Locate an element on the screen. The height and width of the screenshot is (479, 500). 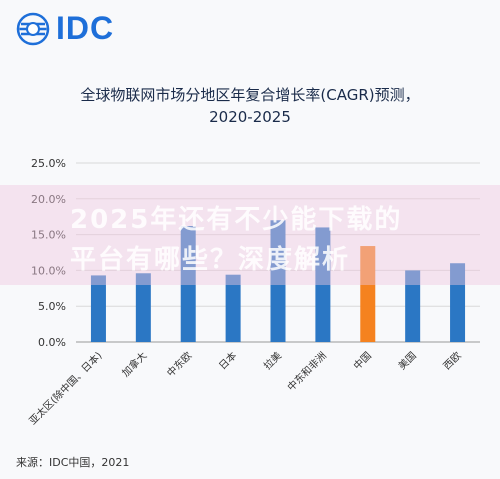
watermark-line-2: 平台有哪些？深度解析 is located at coordinates (210, 260).